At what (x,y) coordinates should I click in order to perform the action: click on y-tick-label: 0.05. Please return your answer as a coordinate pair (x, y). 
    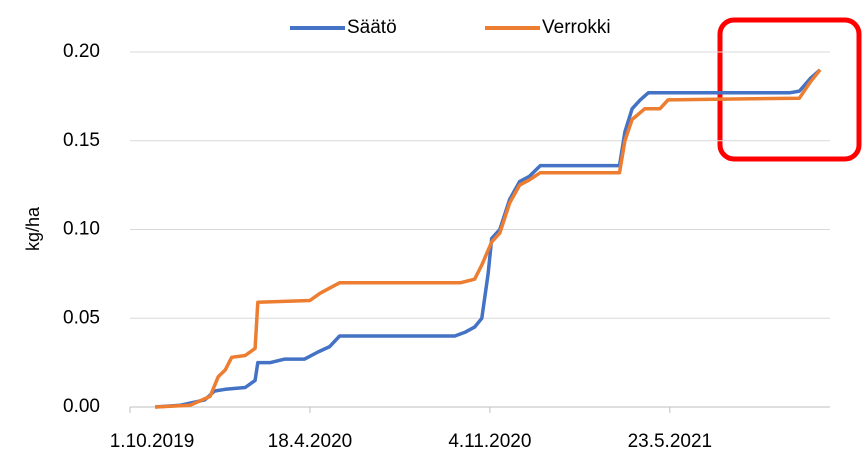
    Looking at the image, I should click on (81, 317).